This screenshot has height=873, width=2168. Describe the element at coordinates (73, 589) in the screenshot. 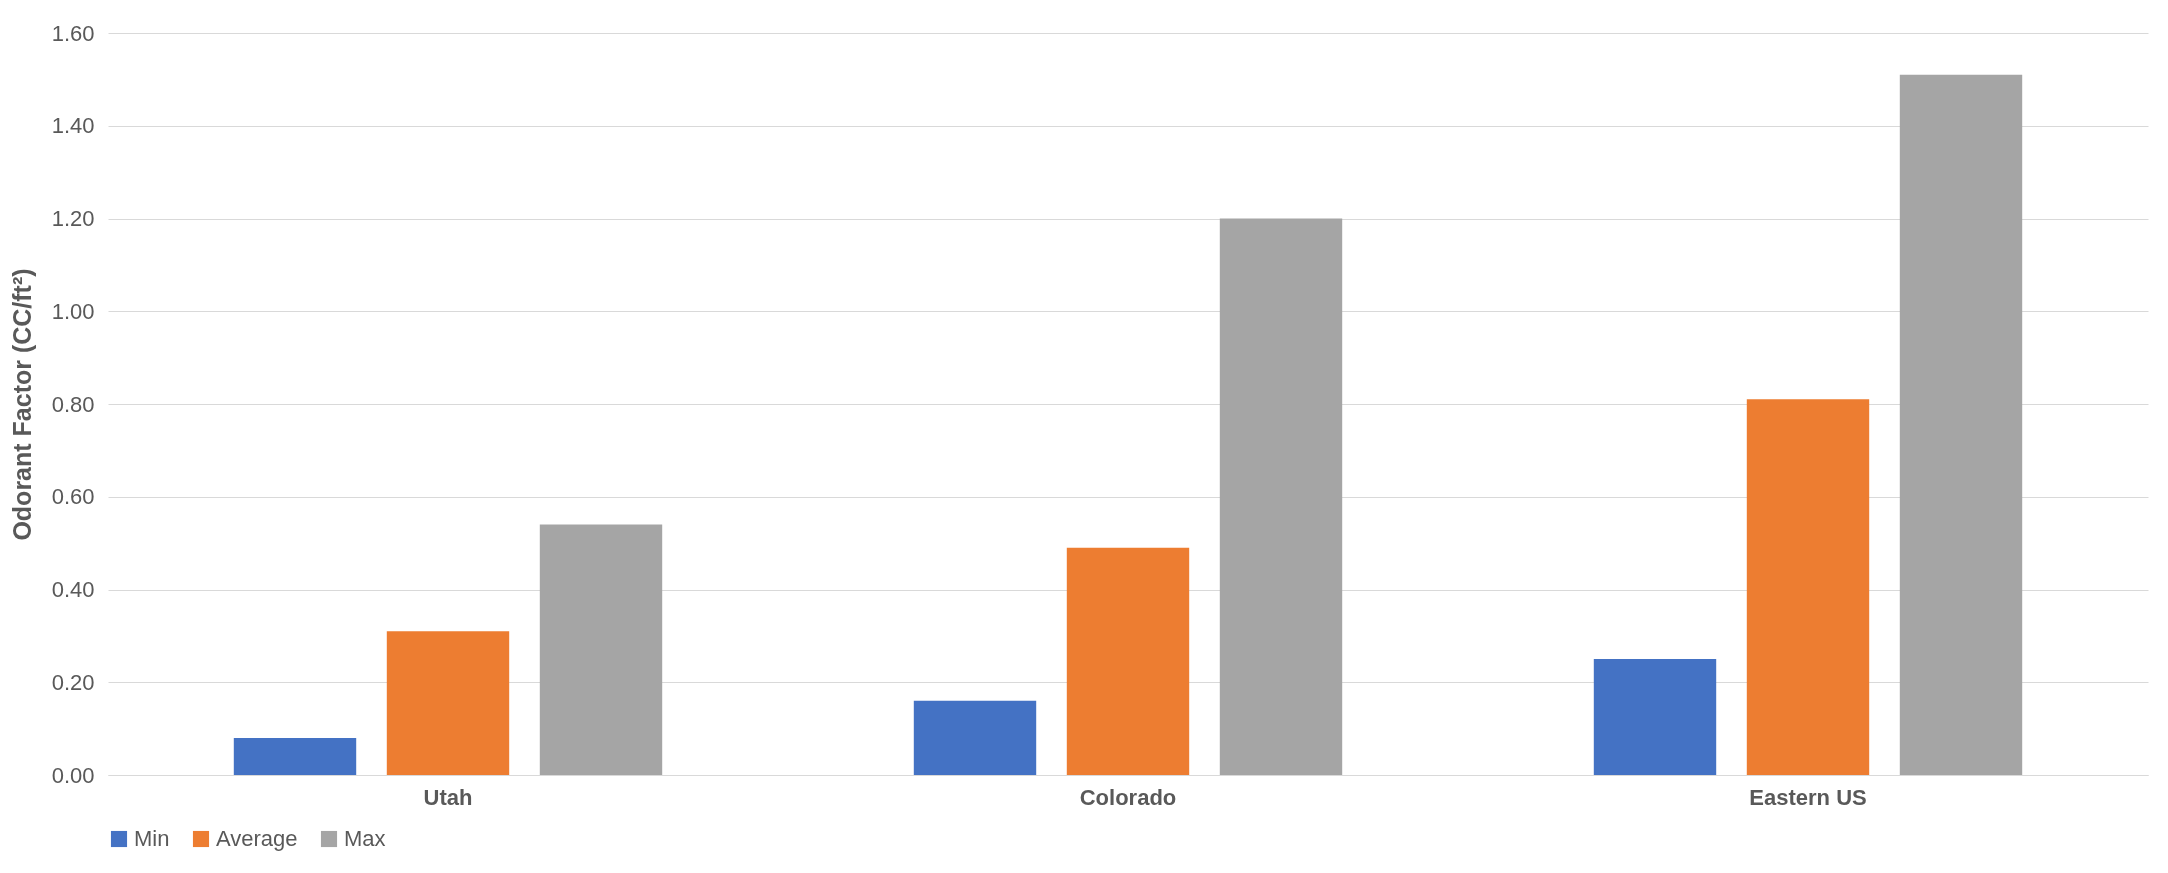

I see `y-tick-label: 0.40` at that location.